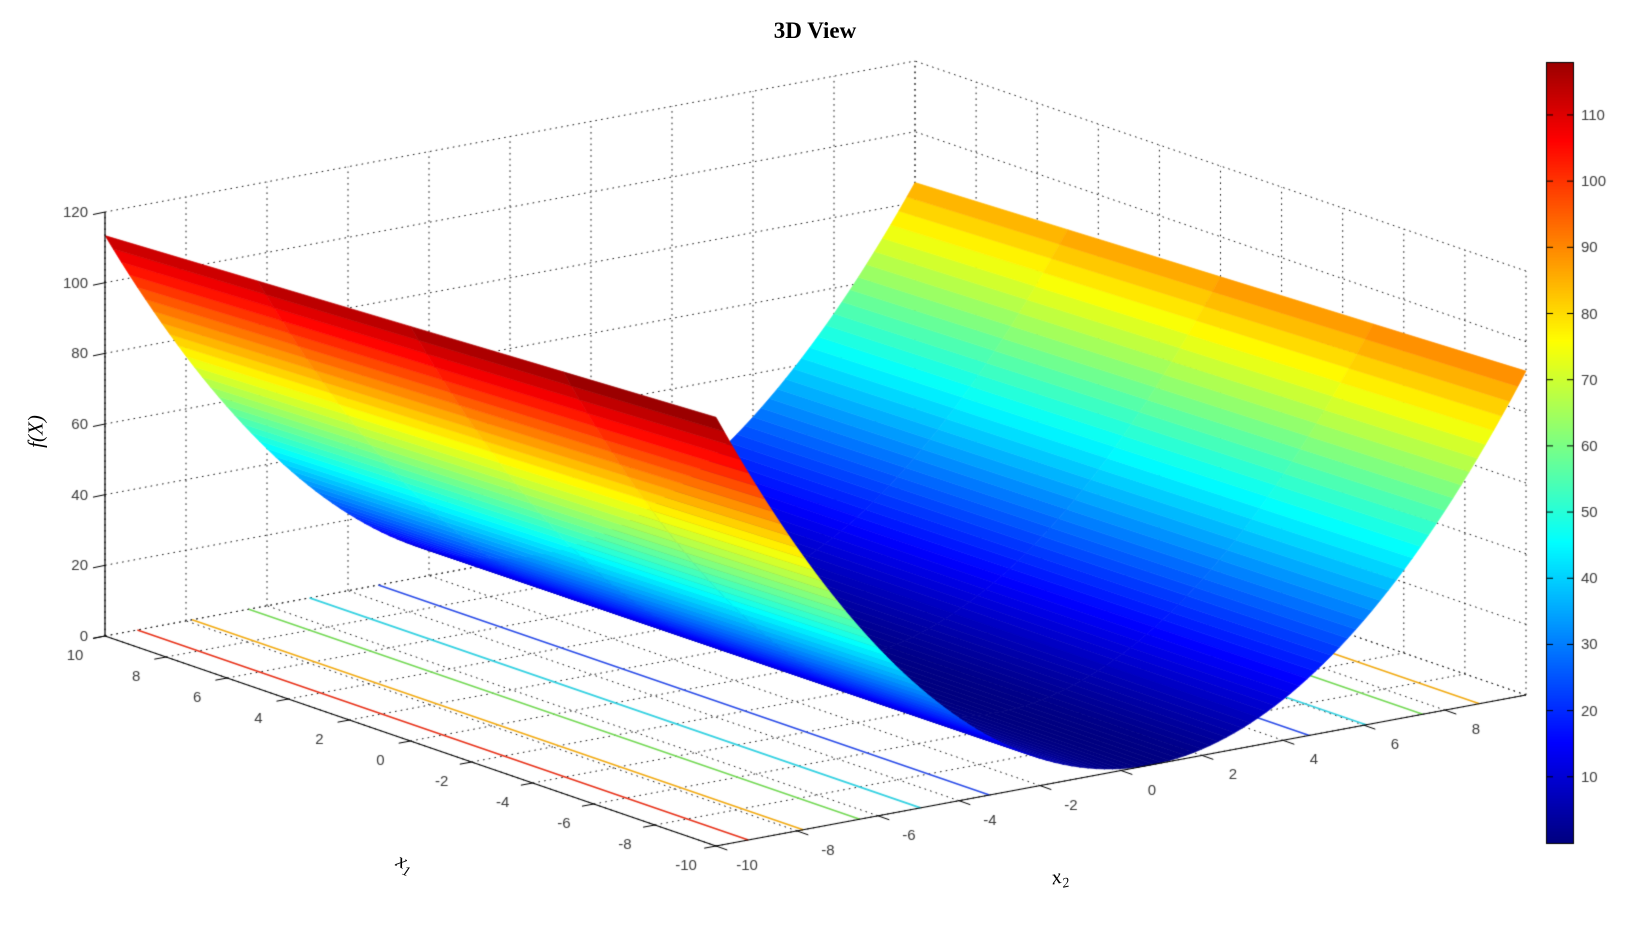  Describe the element at coordinates (815, 30) in the screenshot. I see `page-title: 3D View` at that location.